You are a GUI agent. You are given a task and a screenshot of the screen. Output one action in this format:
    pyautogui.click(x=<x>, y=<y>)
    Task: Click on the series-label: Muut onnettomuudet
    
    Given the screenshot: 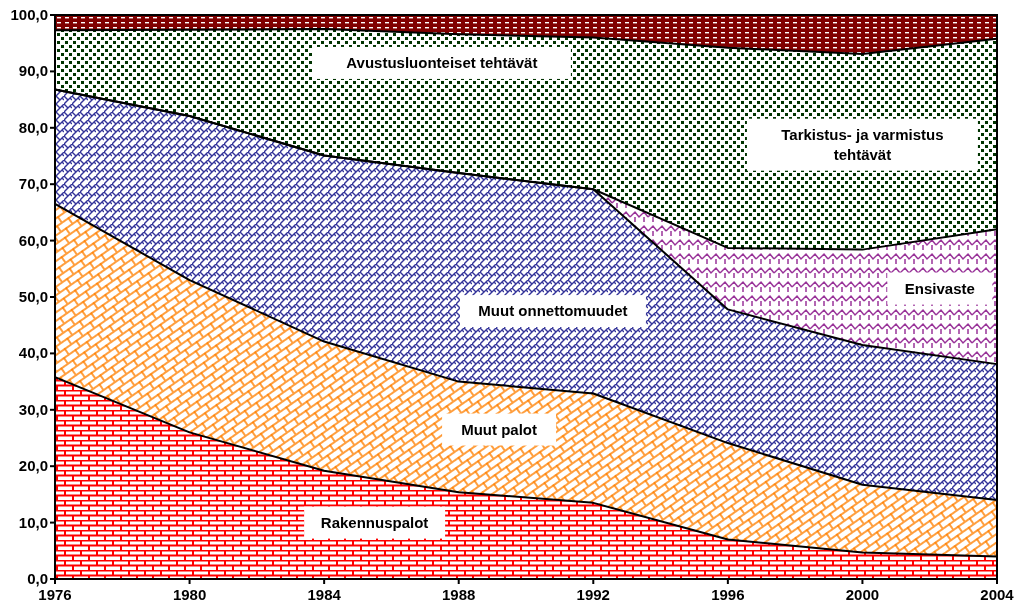 What is the action you would take?
    pyautogui.click(x=553, y=311)
    